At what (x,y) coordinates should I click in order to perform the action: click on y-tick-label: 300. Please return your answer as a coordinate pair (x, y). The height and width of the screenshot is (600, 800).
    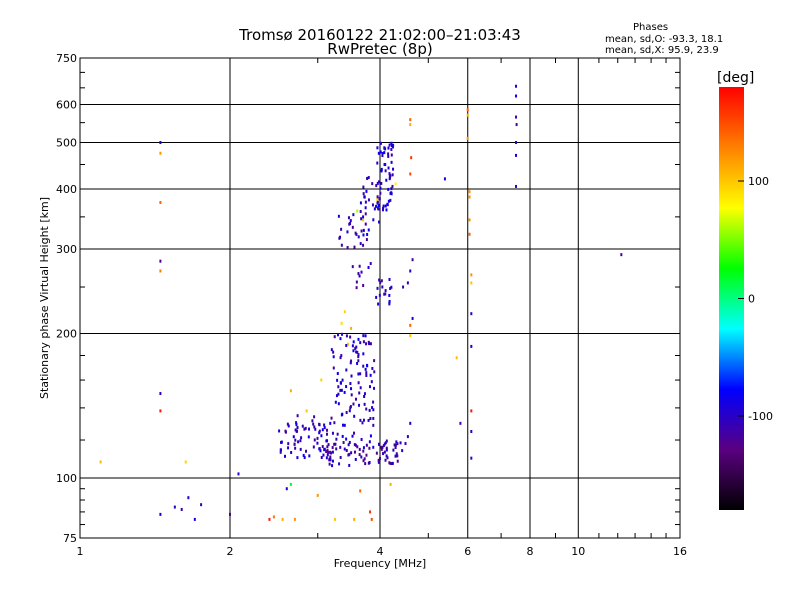
    Looking at the image, I should click on (66, 249).